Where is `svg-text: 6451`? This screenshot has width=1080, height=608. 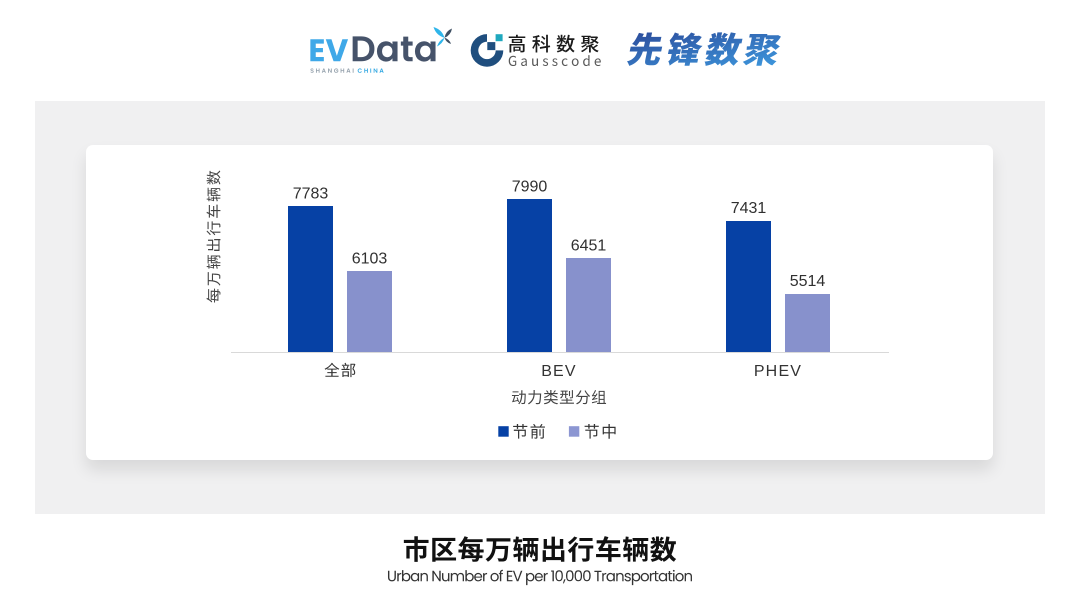 svg-text: 6451 is located at coordinates (589, 245).